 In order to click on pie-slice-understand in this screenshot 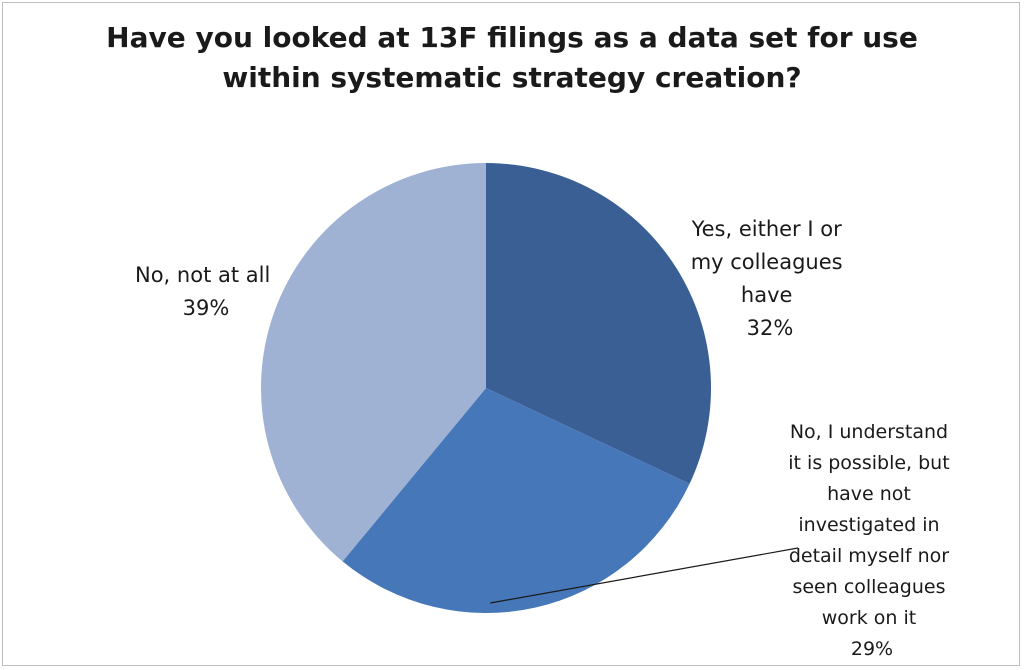, I will do `click(516, 501)`.